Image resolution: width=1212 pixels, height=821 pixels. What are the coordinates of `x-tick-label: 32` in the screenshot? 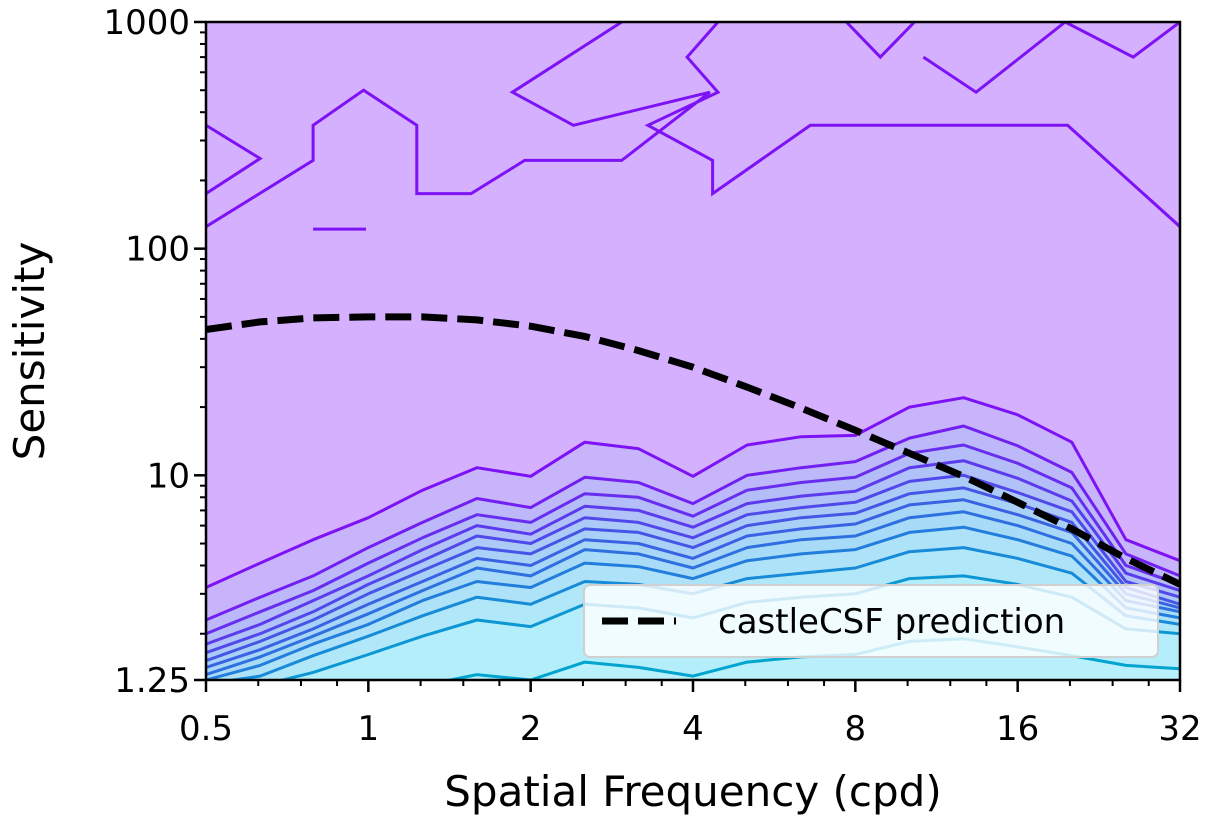 It's located at (1179, 729).